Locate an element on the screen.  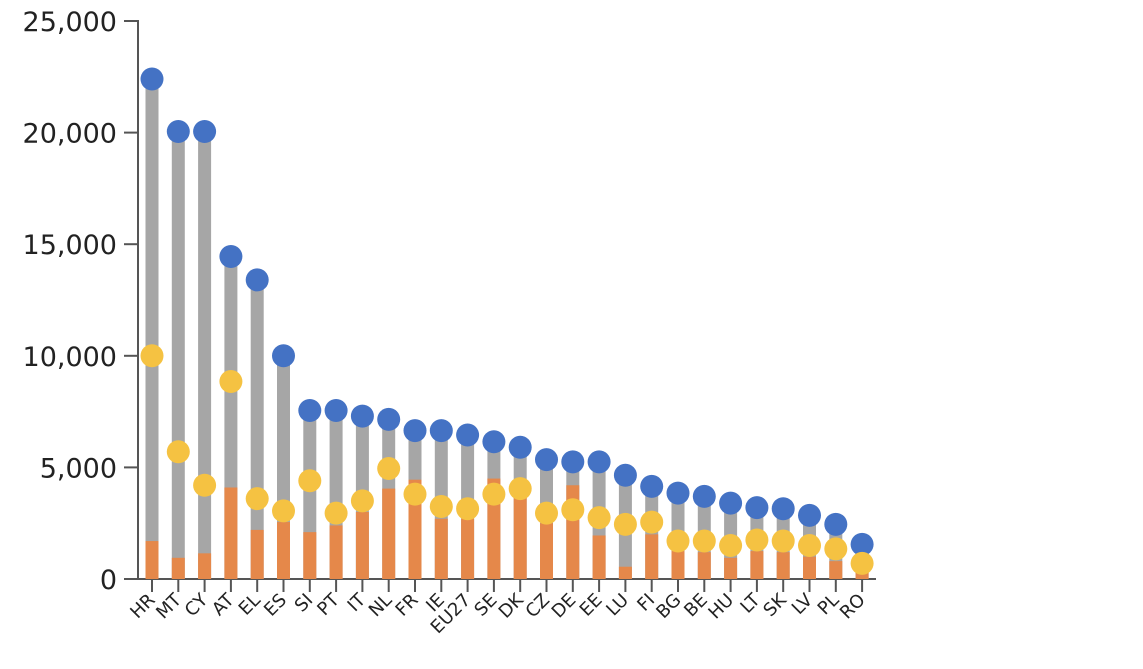
point-high-ro is located at coordinates (862, 544).